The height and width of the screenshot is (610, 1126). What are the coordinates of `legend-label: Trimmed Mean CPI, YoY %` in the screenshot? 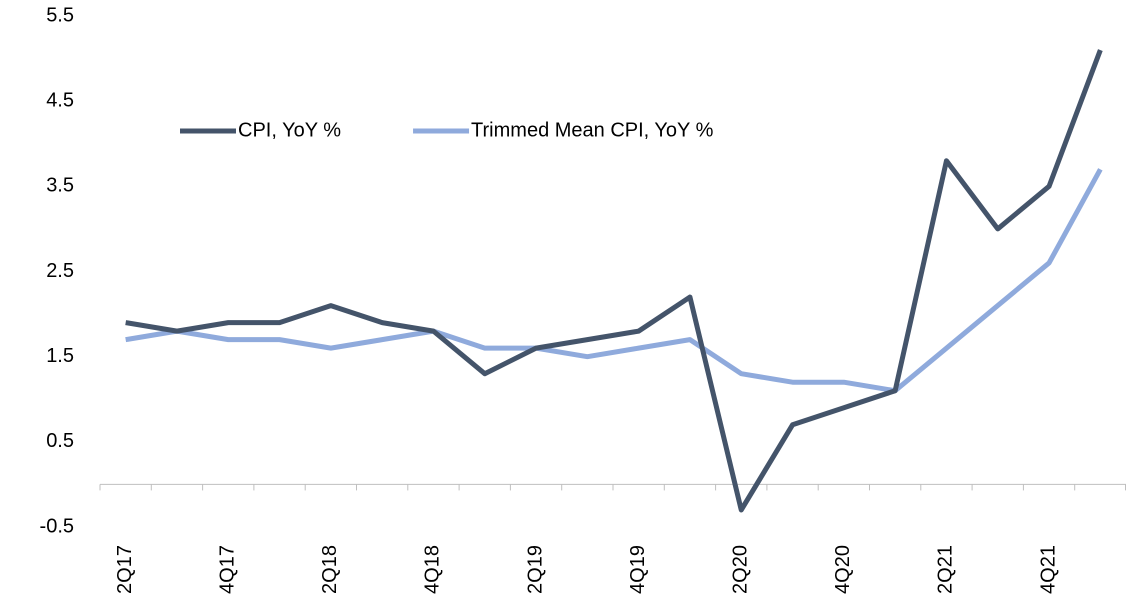 It's located at (592, 130).